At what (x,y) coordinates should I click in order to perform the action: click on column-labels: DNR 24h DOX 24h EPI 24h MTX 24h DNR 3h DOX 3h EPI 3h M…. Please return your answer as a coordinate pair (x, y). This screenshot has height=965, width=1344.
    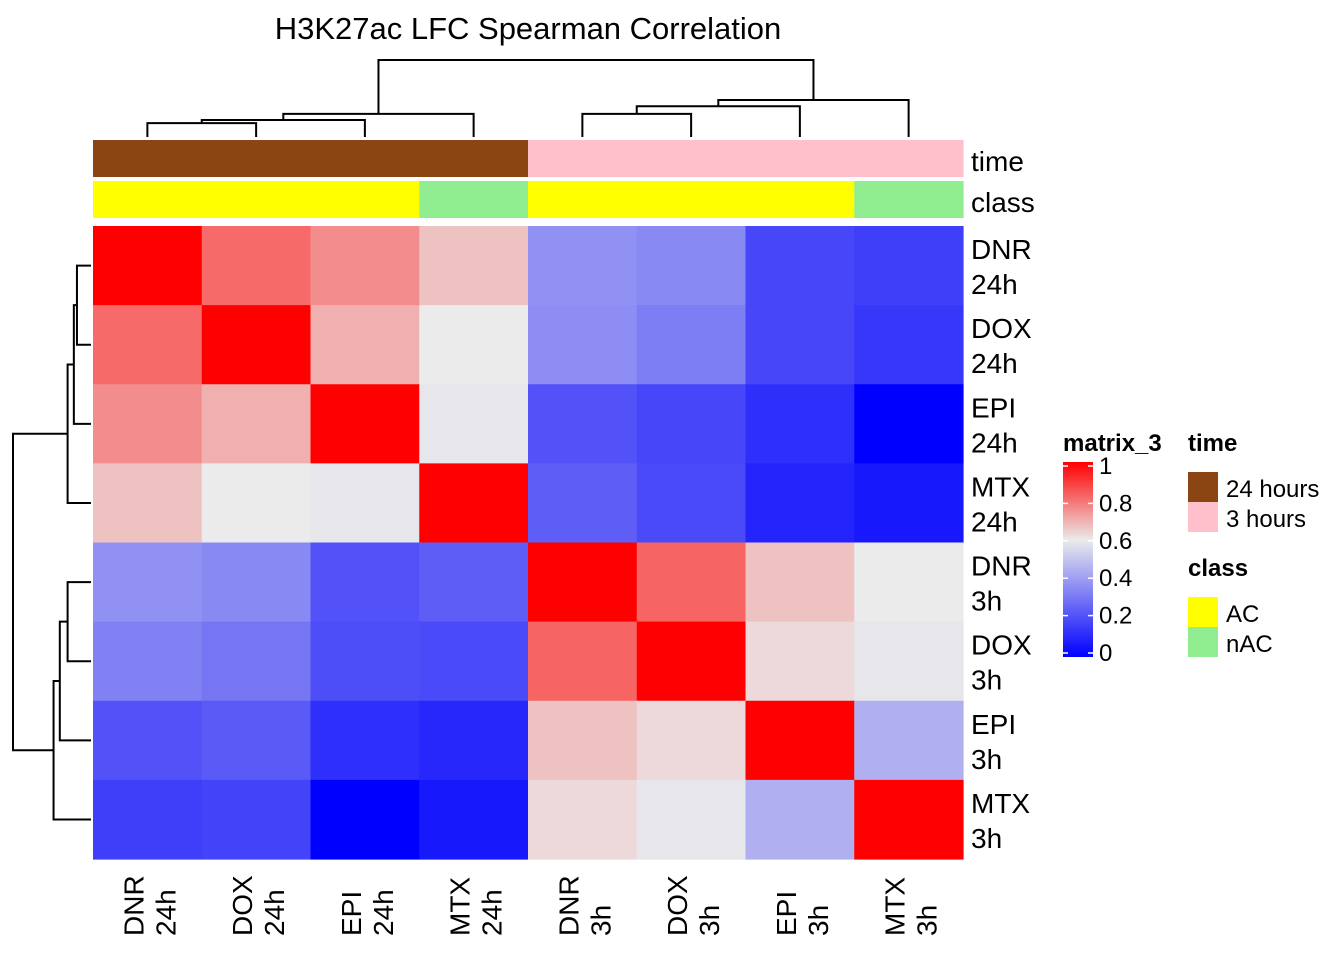
    Looking at the image, I should click on (530, 905).